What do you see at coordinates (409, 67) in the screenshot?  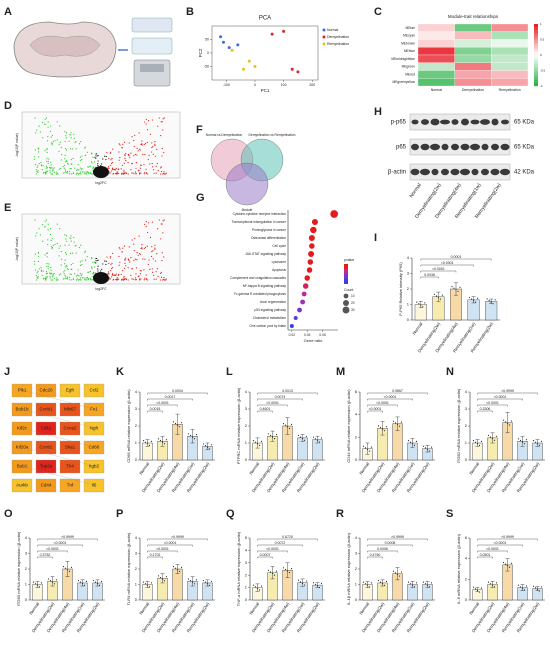 I see `row-label: MEgreen` at bounding box center [409, 67].